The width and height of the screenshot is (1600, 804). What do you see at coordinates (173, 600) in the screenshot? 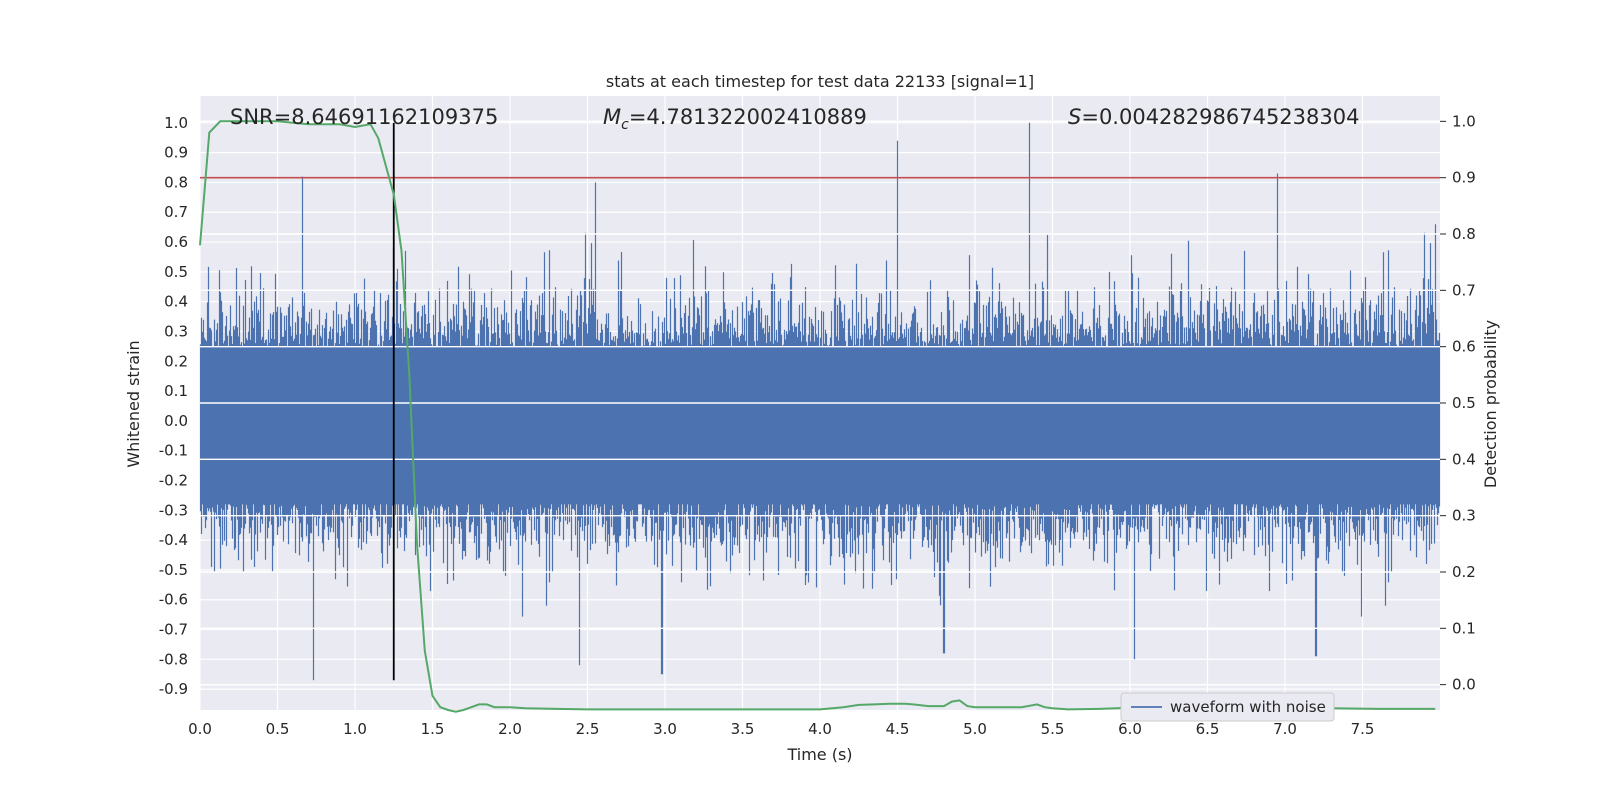
I see `y-left-tick-label: -0.6` at bounding box center [173, 600].